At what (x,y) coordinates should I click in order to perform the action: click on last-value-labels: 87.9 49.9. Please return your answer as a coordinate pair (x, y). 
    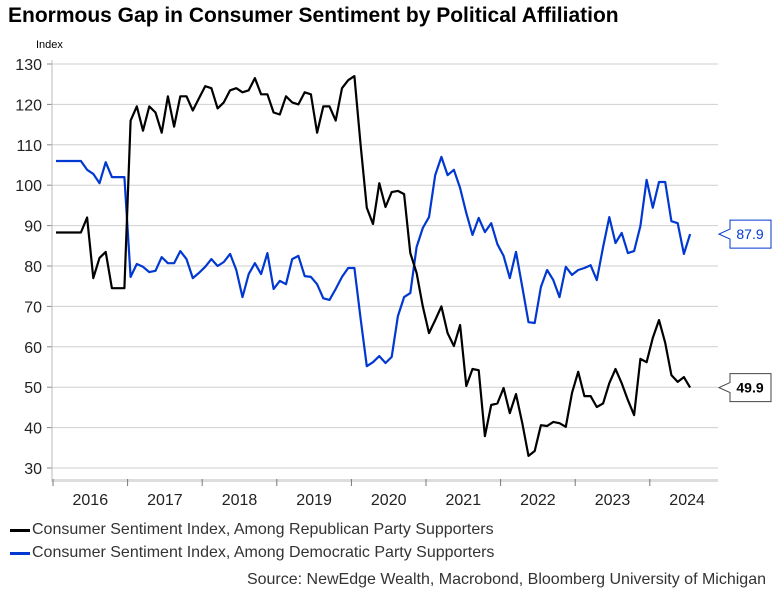
    Looking at the image, I should click on (744, 311).